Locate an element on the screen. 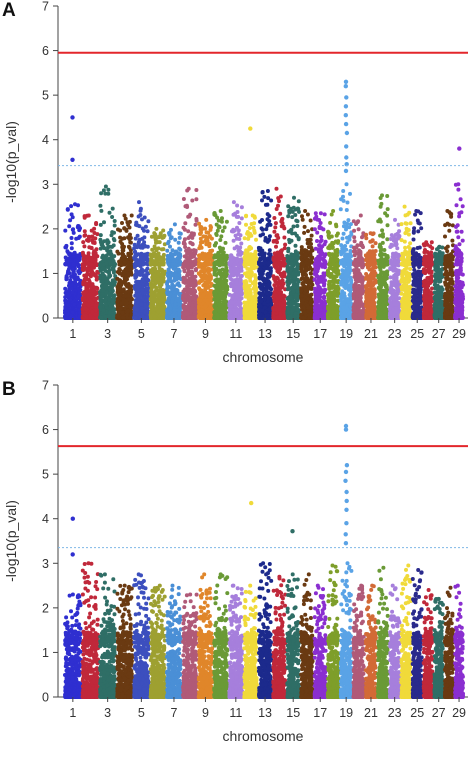  y-tick-label: 6 is located at coordinates (45, 51).